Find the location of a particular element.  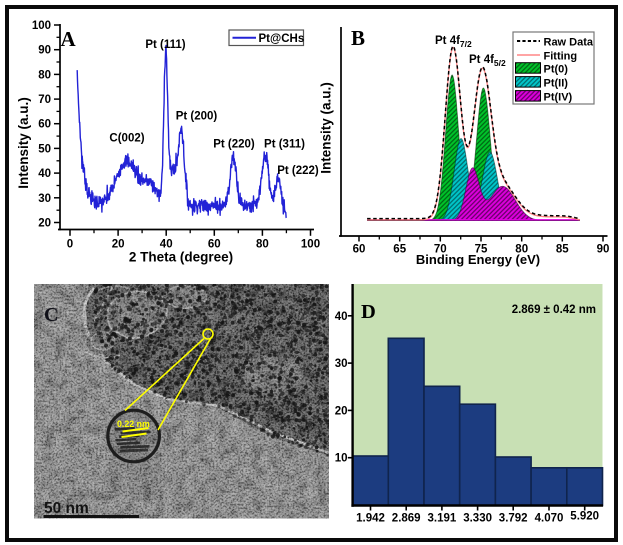

svg-text: 0 is located at coordinates (70, 245).